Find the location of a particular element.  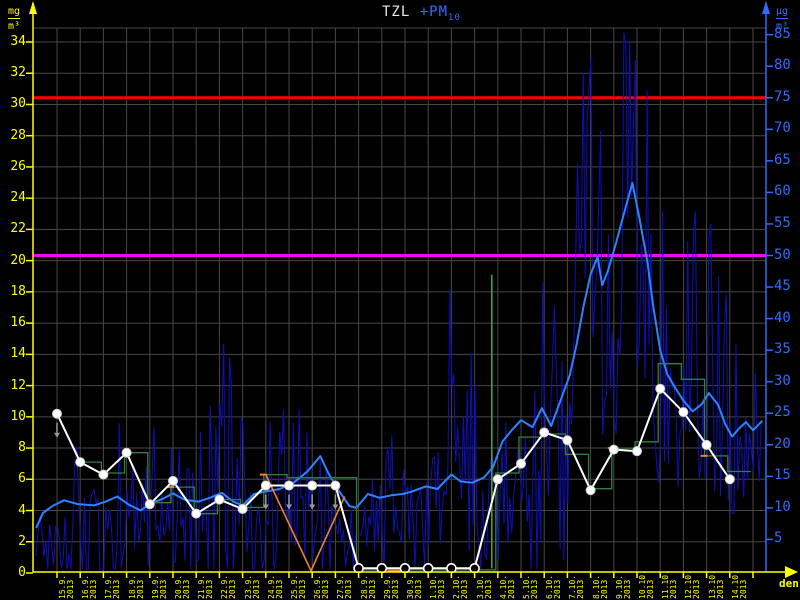

date-tick-label: 6.10. 2013 is located at coordinates (553, 586).